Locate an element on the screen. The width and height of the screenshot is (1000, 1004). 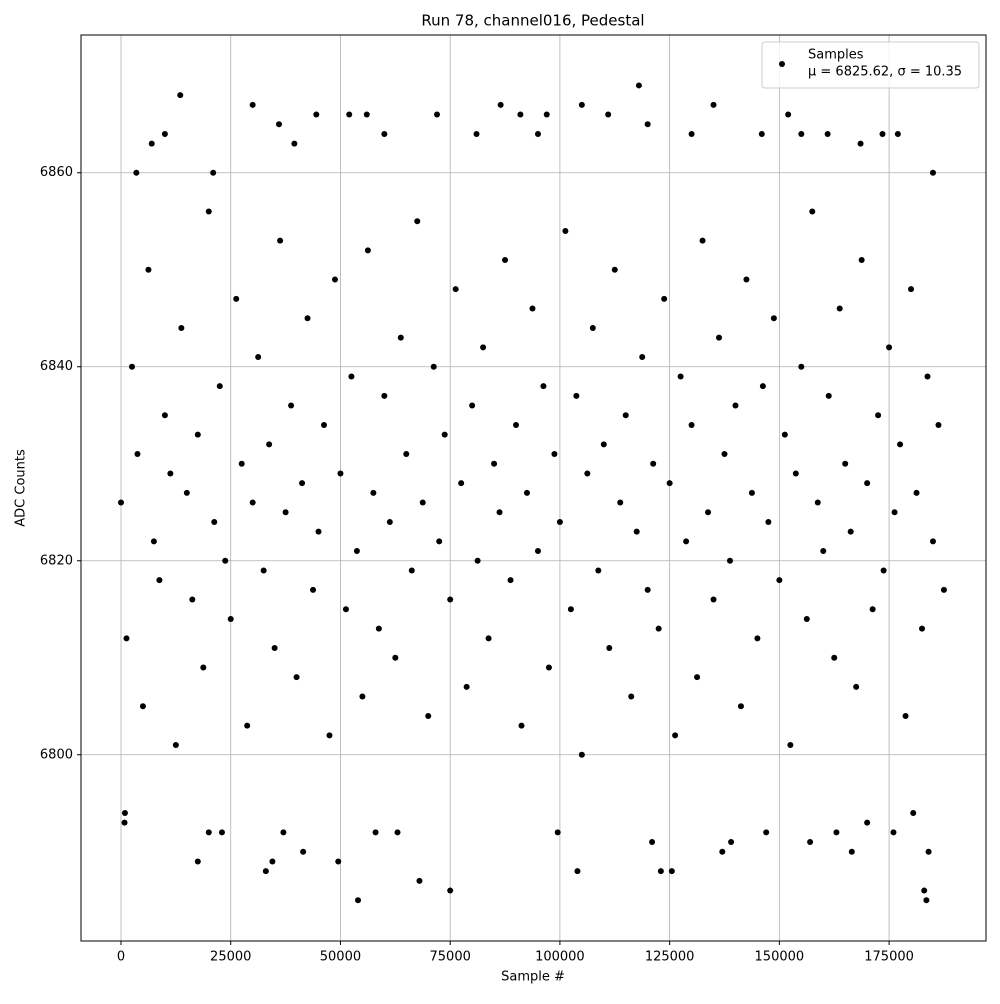
x-tick-label: 100000 is located at coordinates (560, 957).